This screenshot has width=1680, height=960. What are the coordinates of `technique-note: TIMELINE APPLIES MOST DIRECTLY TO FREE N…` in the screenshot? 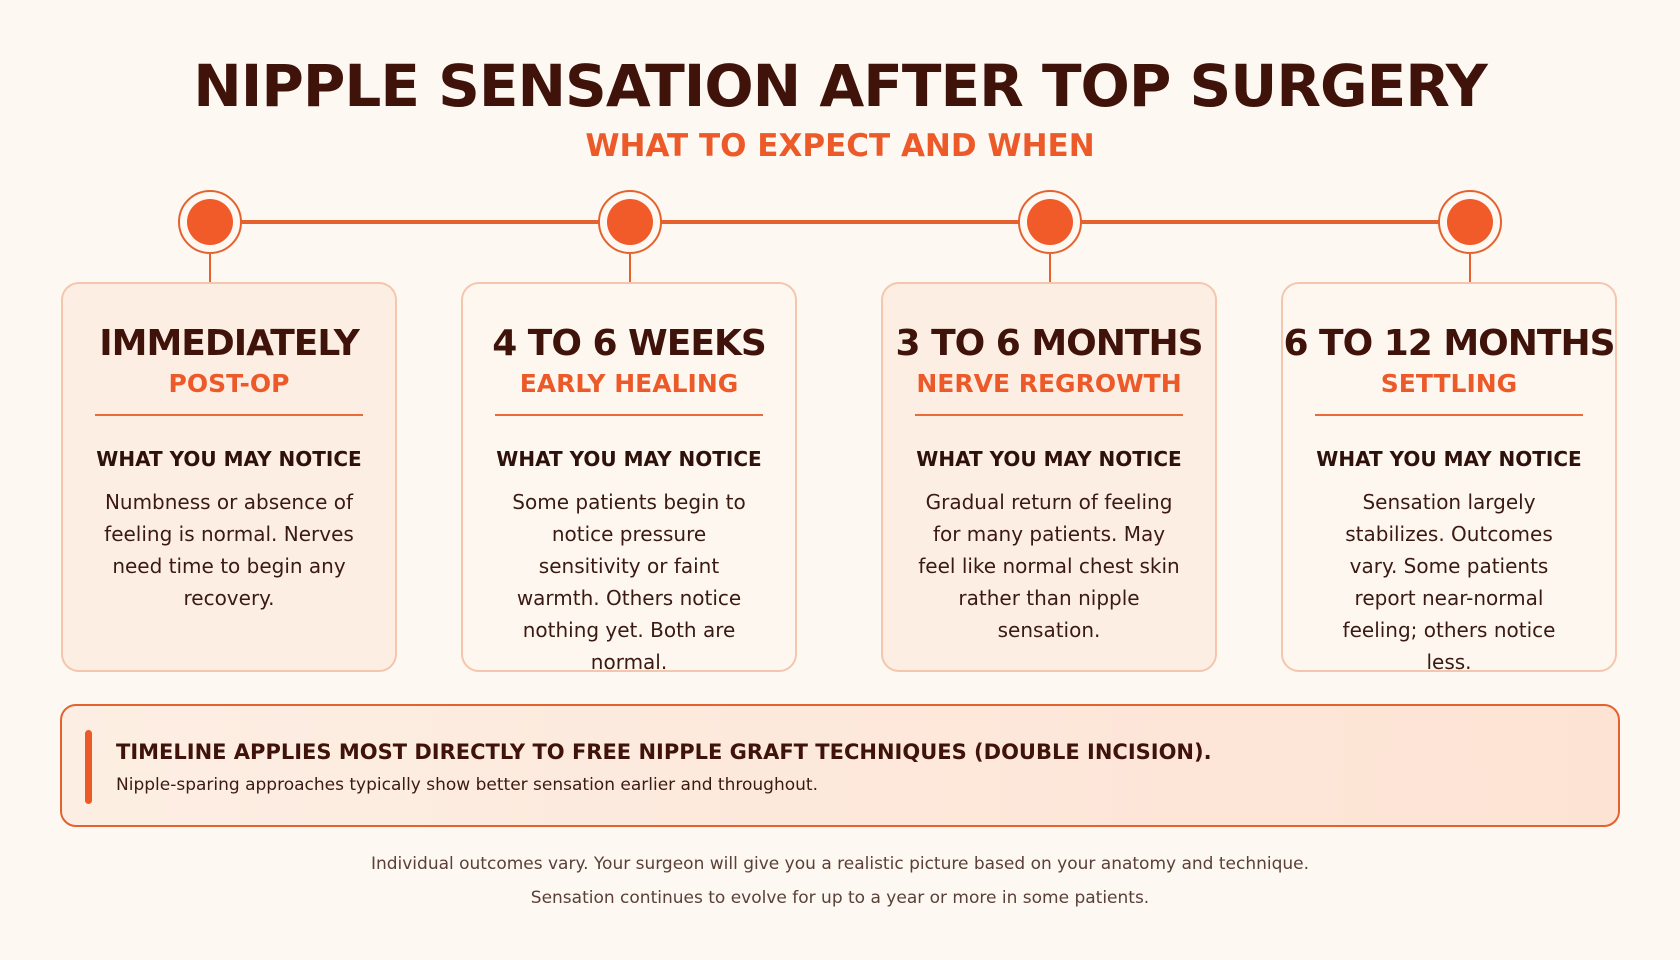 It's located at (840, 765).